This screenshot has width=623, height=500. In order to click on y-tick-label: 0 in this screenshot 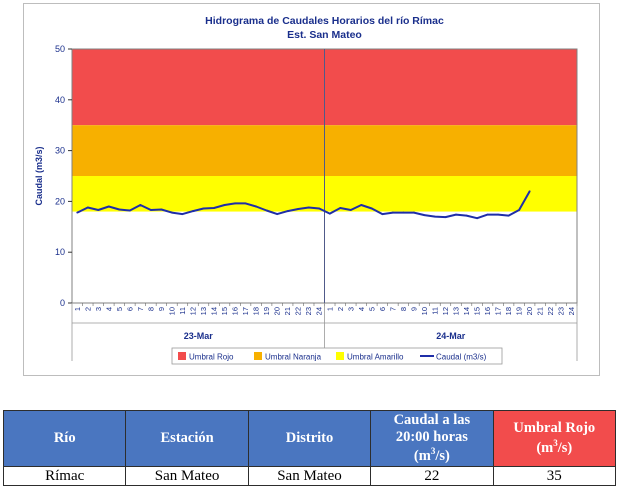, I will do `click(62, 303)`.